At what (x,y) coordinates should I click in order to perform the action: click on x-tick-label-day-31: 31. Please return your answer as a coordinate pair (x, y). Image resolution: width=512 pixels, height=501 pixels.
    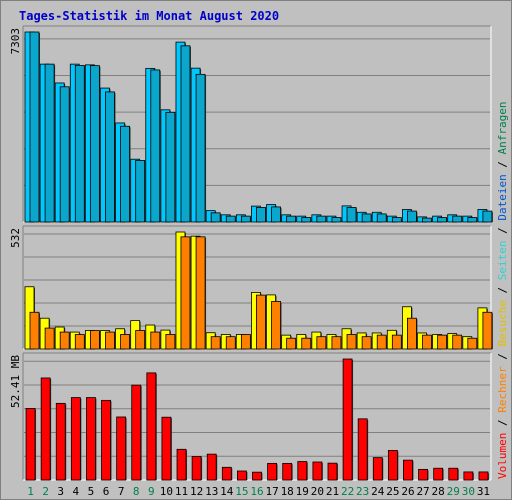
    Looking at the image, I should click on (483, 491).